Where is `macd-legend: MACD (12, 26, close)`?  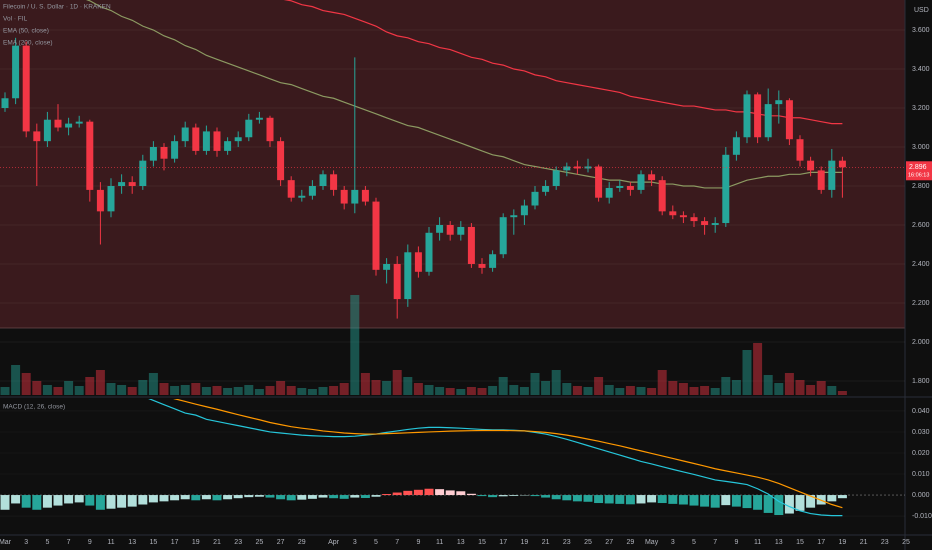 macd-legend: MACD (12, 26, close) is located at coordinates (34, 407).